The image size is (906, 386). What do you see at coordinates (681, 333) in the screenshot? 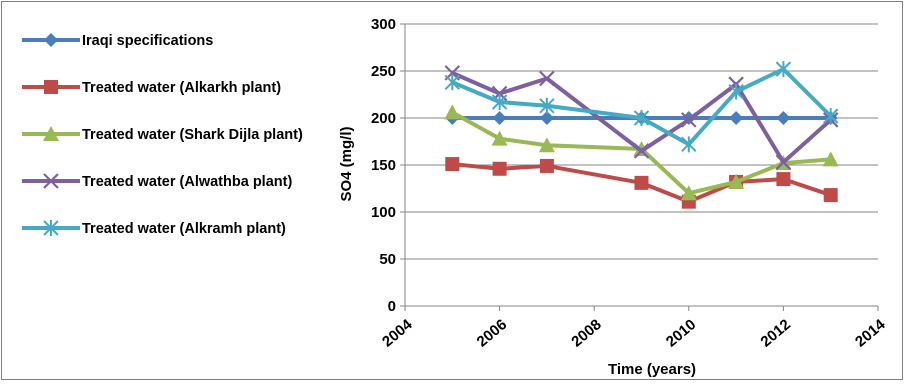
I see `x-tick-label: 2010` at bounding box center [681, 333].